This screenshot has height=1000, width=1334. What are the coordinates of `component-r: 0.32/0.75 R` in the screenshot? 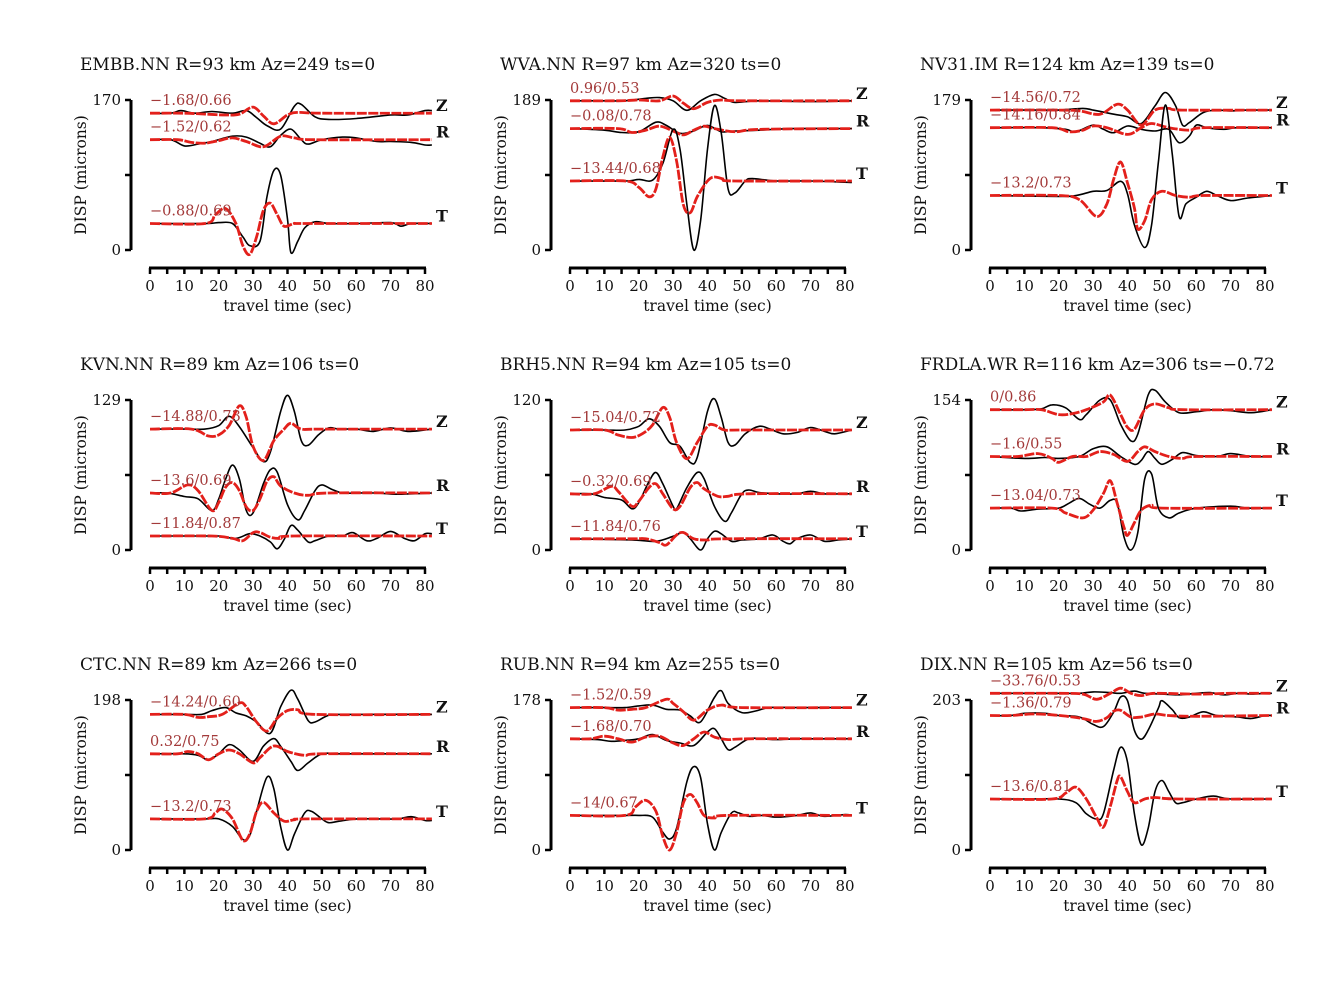 It's located at (299, 753).